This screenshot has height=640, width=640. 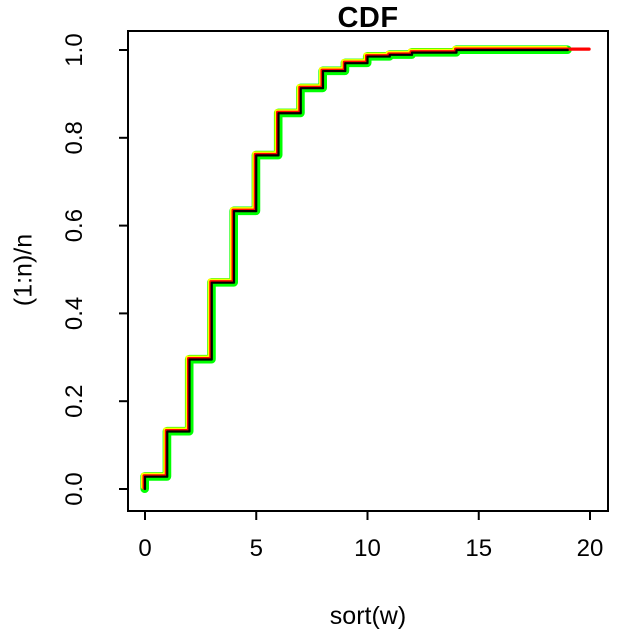 I want to click on x-axis-label: sort(w), so click(x=368, y=616).